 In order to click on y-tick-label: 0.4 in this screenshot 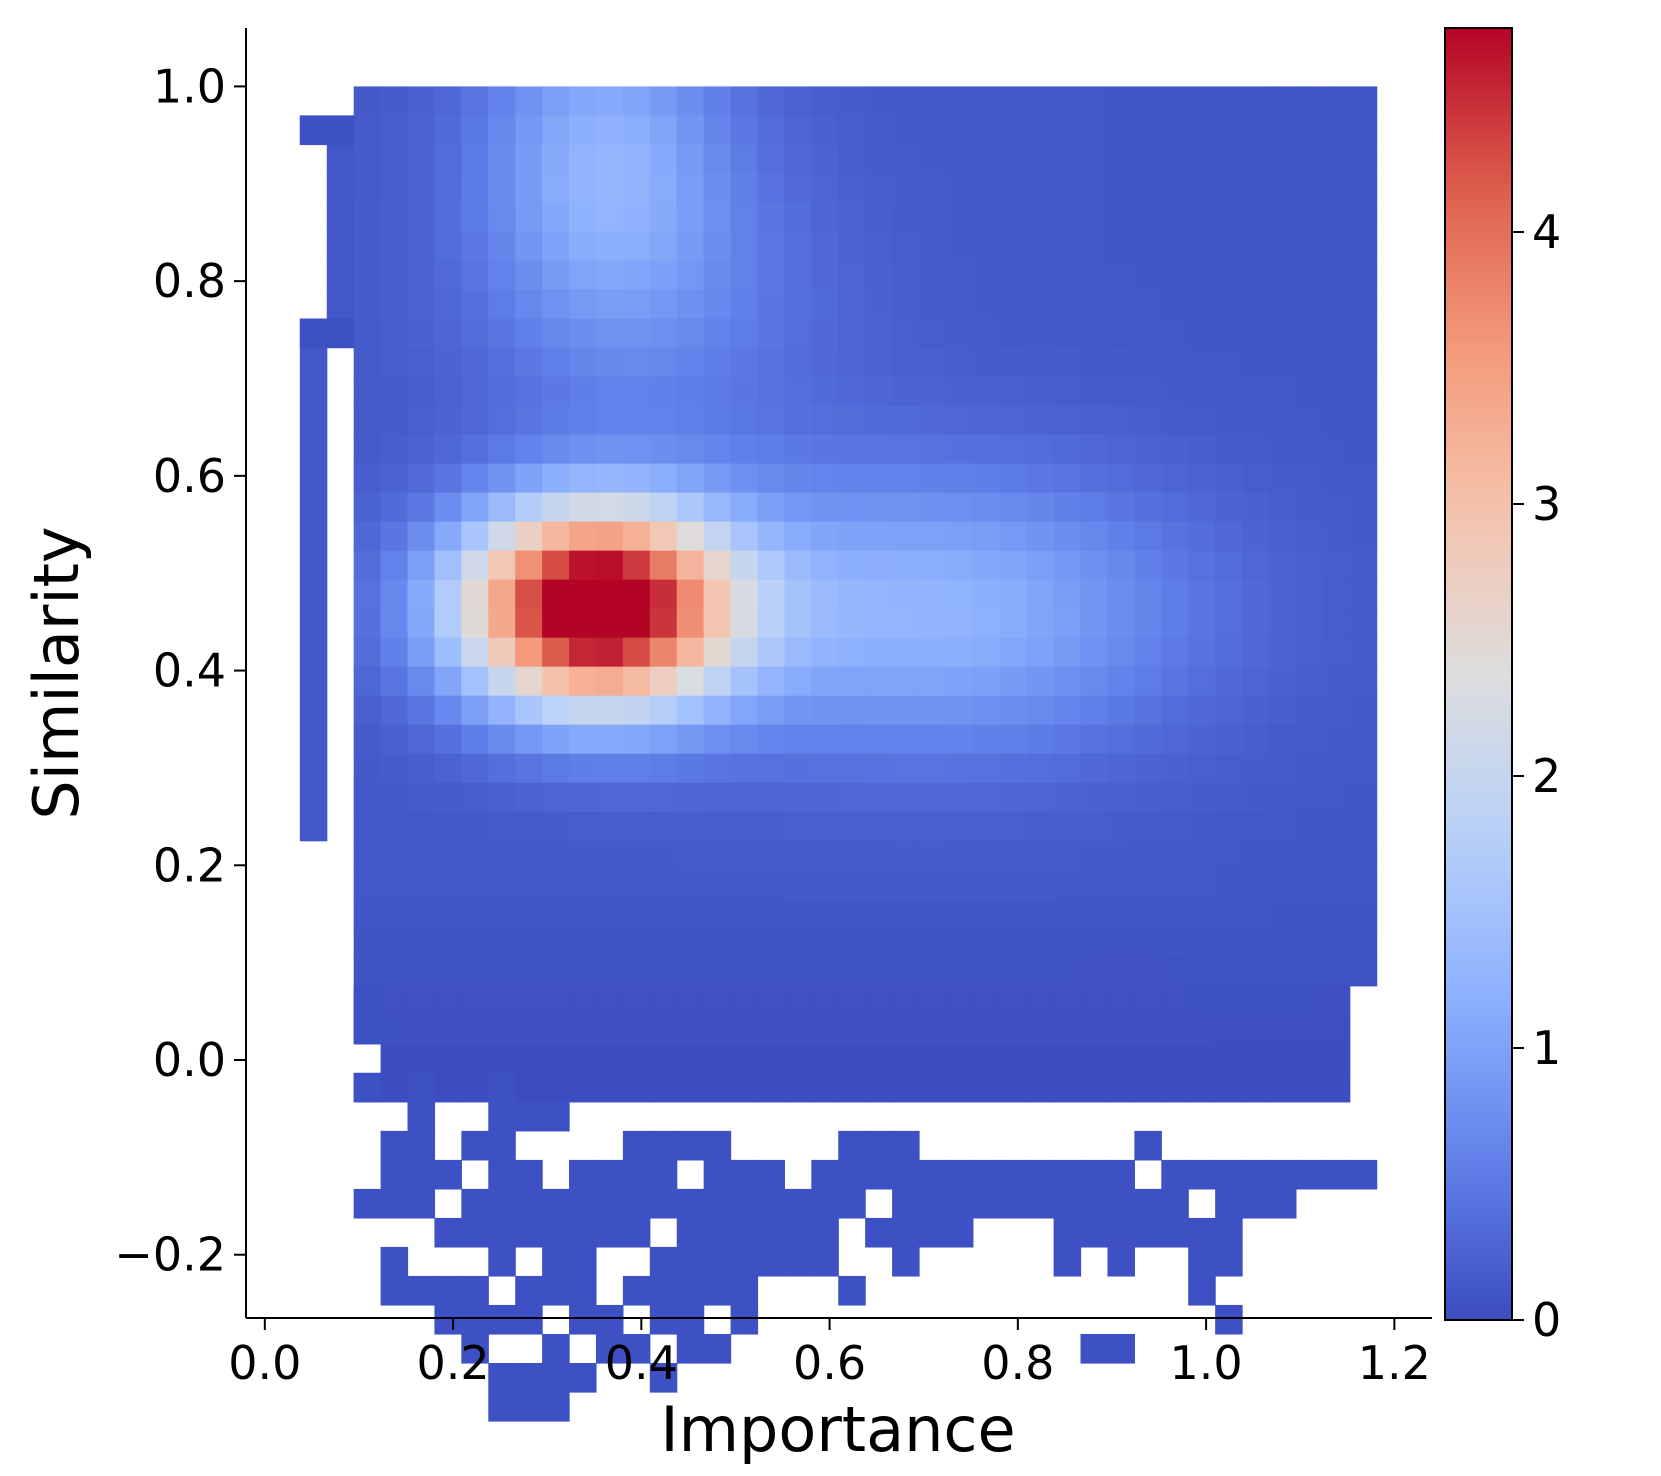, I will do `click(189, 671)`.